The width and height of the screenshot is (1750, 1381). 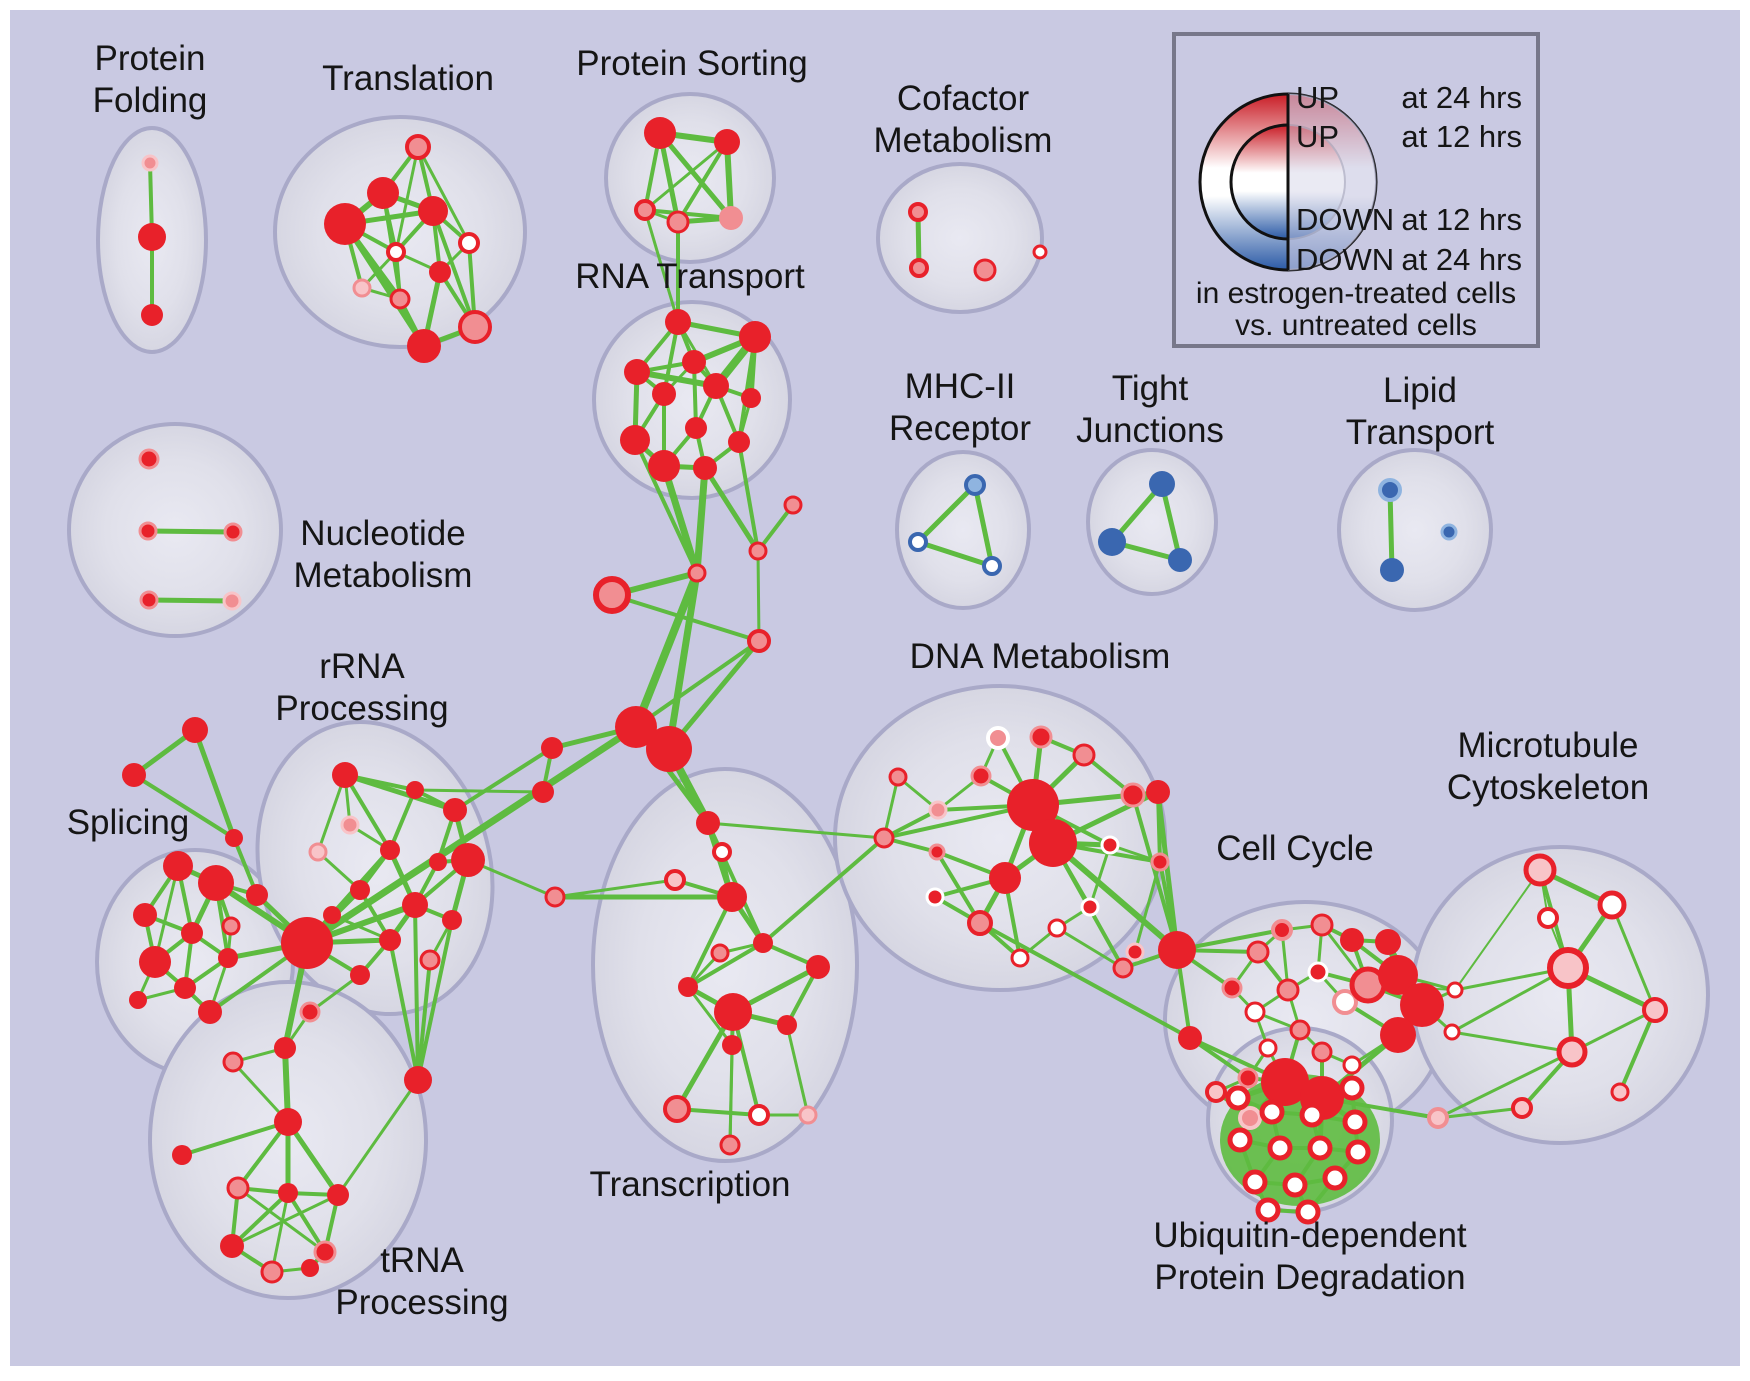 What do you see at coordinates (1461, 97) in the screenshot?
I see `legend-time-label: at 24 hrs` at bounding box center [1461, 97].